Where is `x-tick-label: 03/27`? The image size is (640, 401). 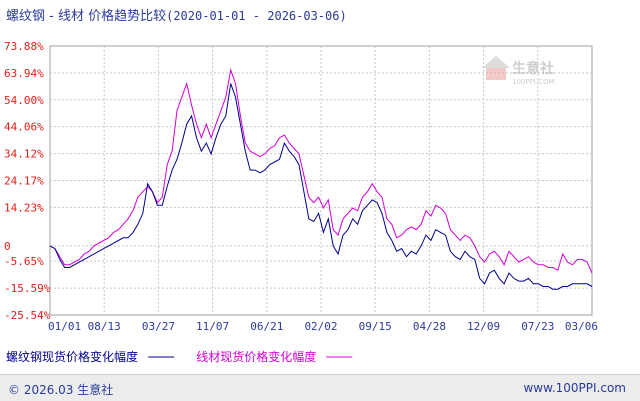
x-tick-label: 03/27 is located at coordinates (158, 326).